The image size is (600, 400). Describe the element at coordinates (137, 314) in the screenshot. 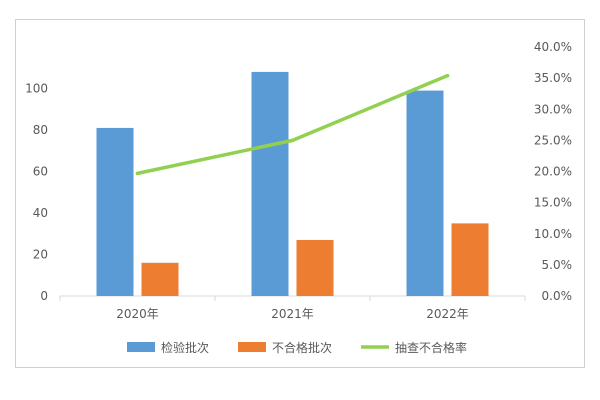

I see `x-tick-label: 2020年` at that location.